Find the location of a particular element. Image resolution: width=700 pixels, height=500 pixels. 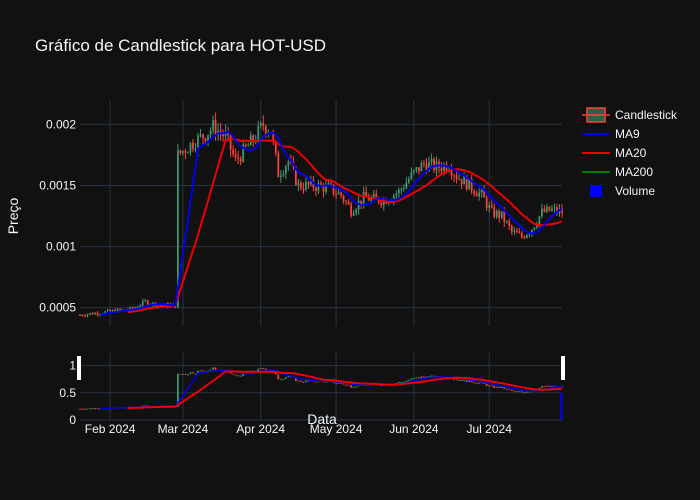

legend-item-ma200: MA200 is located at coordinates (617, 172).